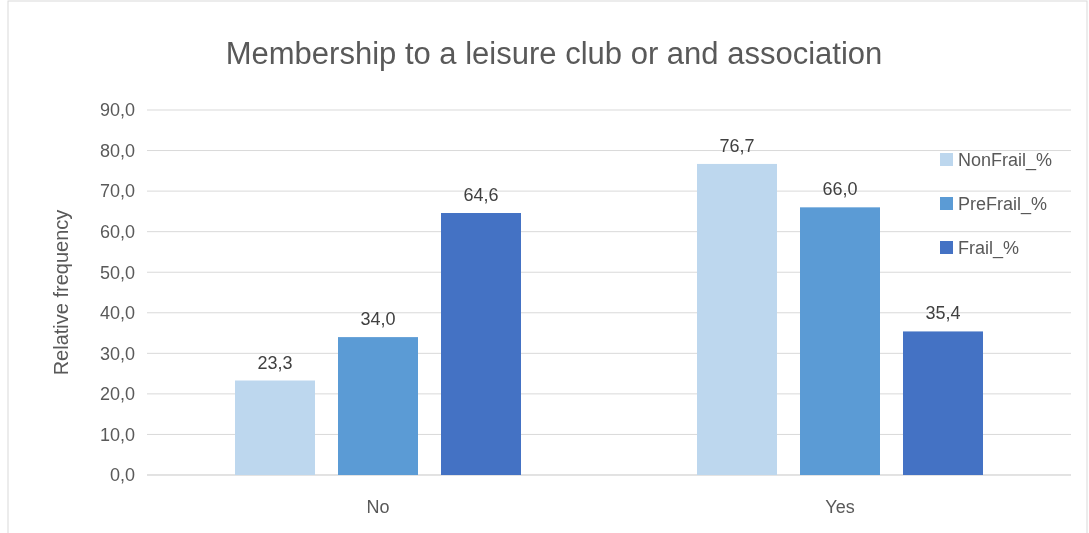 The image size is (1089, 533). Describe the element at coordinates (1005, 161) in the screenshot. I see `legend-label: NonFrail_%` at that location.